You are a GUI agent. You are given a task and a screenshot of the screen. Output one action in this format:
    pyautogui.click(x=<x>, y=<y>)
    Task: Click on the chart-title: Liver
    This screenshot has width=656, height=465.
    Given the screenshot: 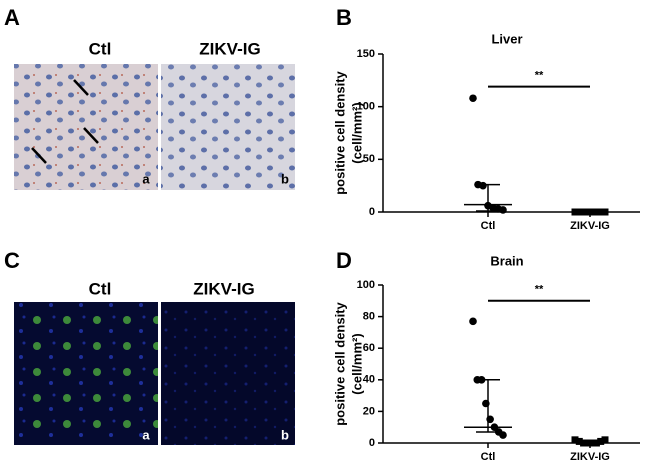 What is the action you would take?
    pyautogui.click(x=506, y=38)
    